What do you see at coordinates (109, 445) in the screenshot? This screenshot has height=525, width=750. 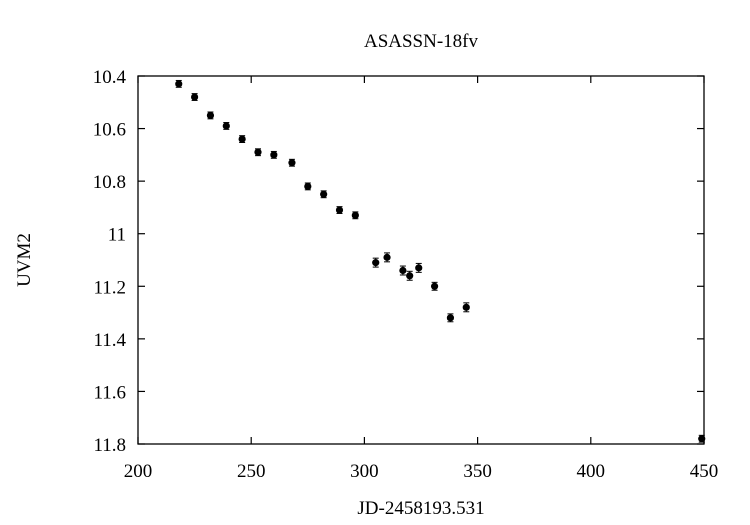 I see `y-tick-label: 11.8` at bounding box center [109, 445].